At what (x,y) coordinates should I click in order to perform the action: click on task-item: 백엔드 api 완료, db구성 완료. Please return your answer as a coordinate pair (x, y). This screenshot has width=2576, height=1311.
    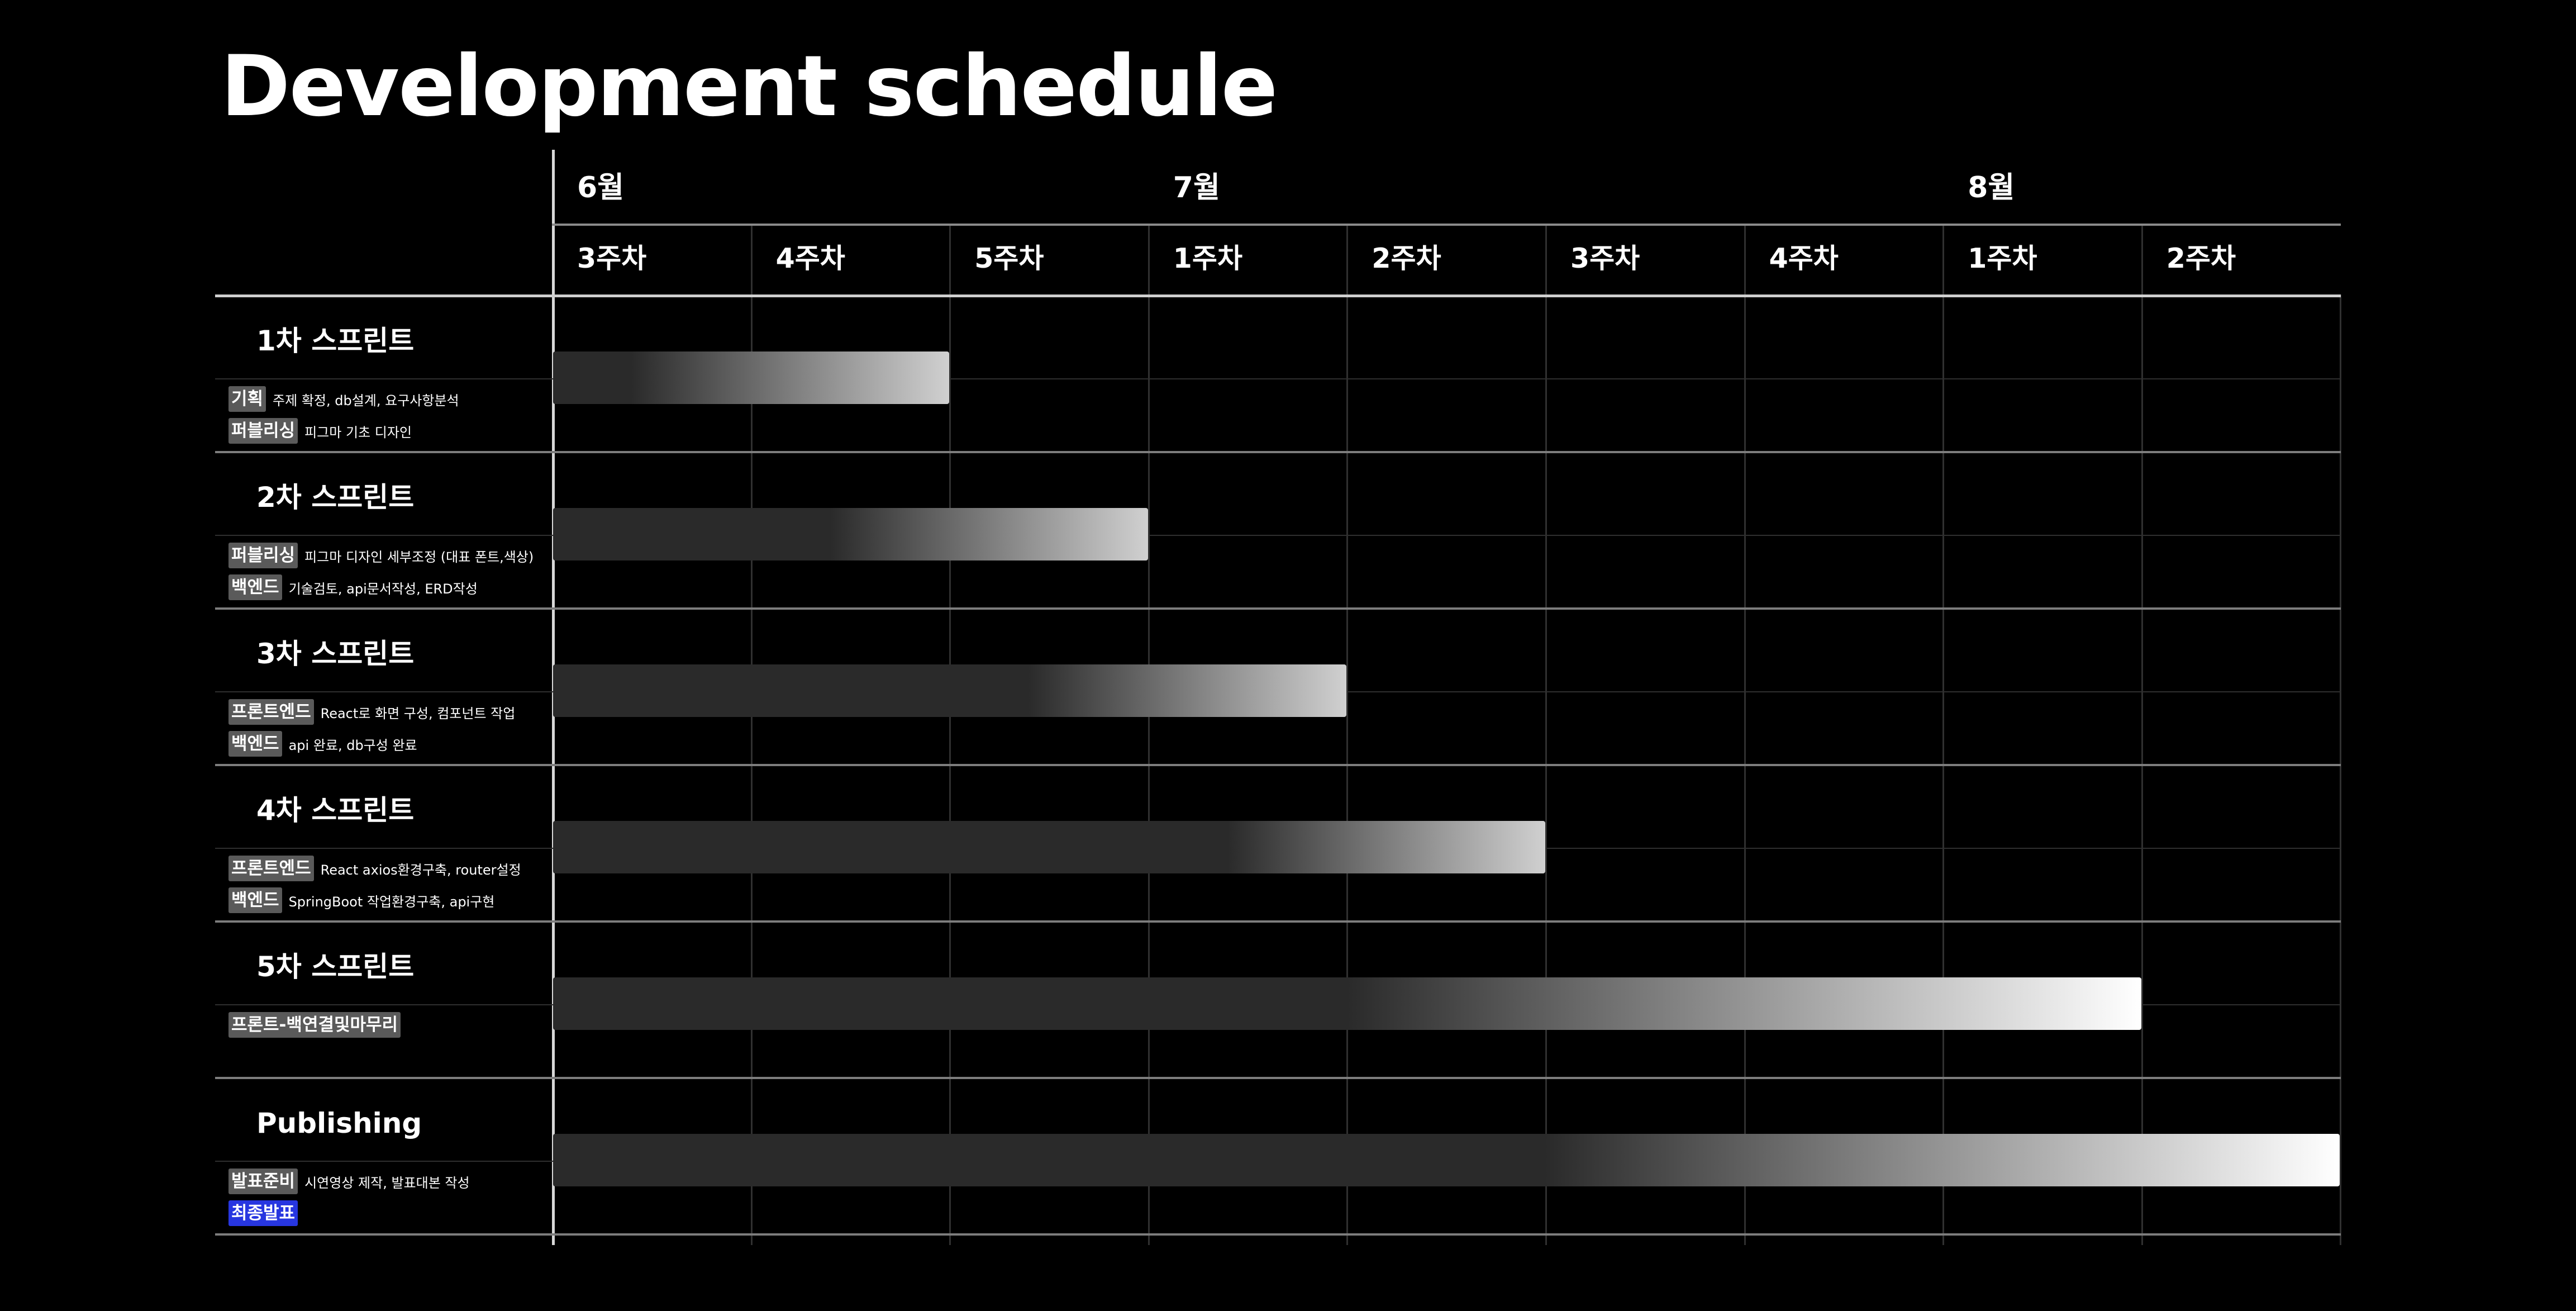
    Looking at the image, I should click on (322, 743).